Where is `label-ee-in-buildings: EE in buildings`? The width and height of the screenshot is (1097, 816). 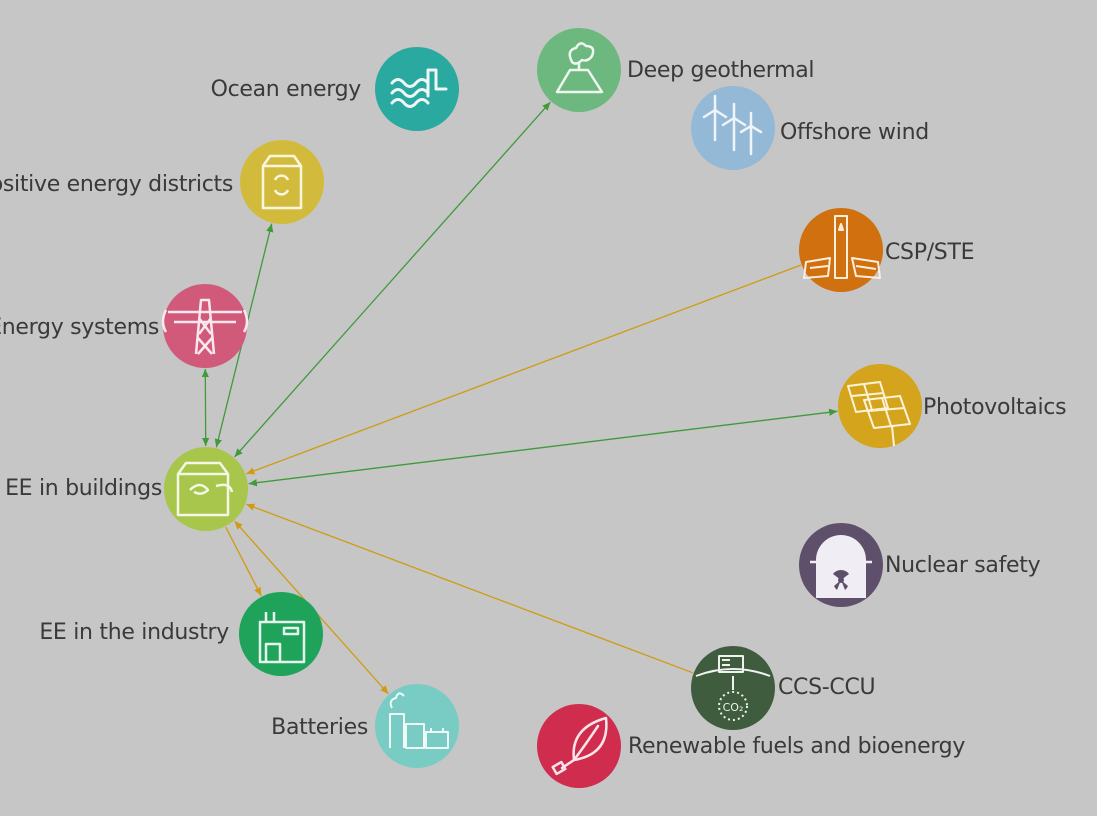
label-ee-in-buildings: EE in buildings is located at coordinates (83, 488).